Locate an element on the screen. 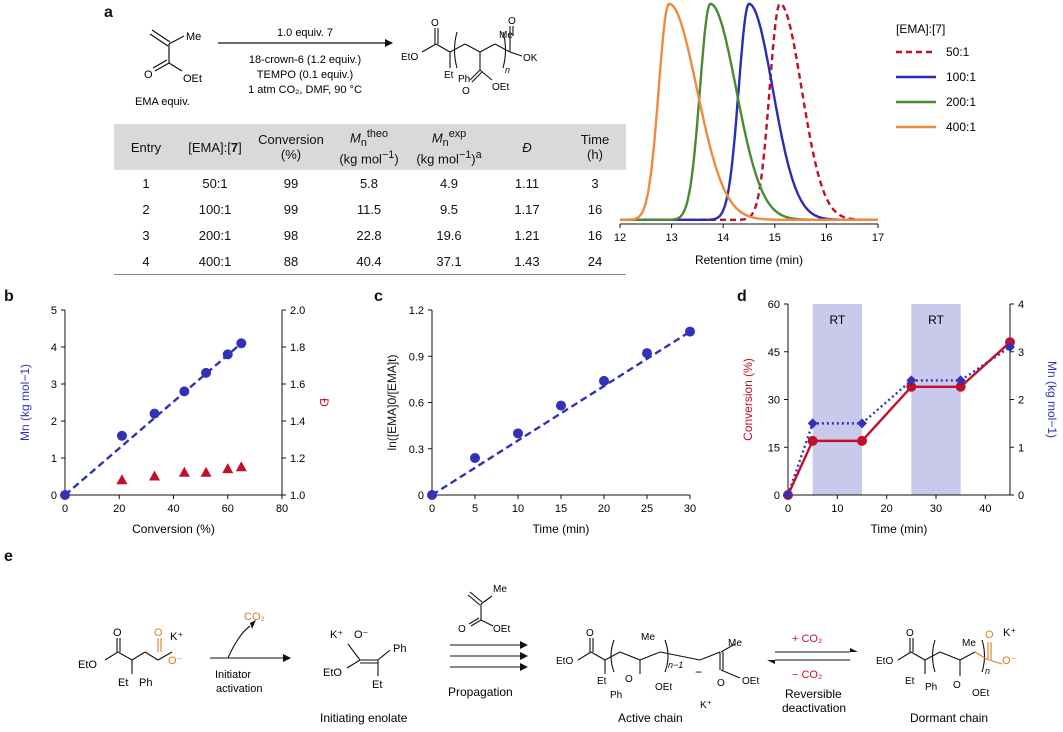 The height and width of the screenshot is (732, 1063). y-tick-label: 4 is located at coordinates (54, 348).